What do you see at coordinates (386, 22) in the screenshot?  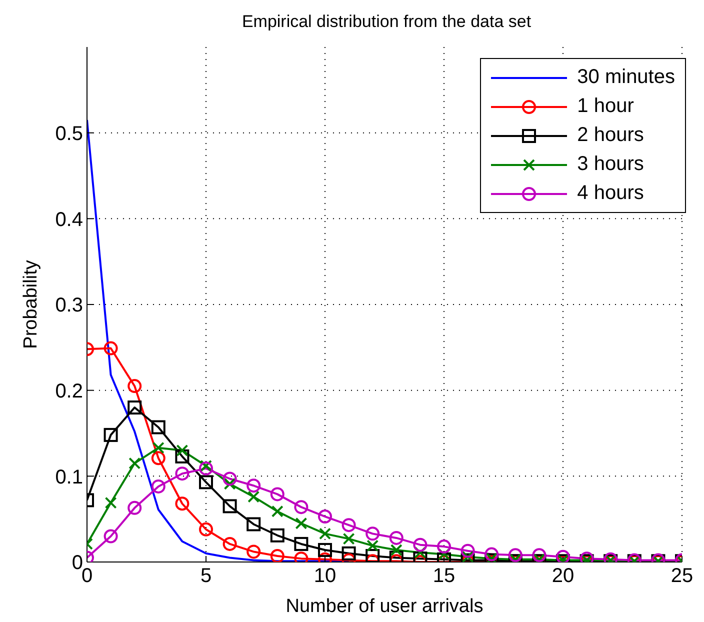 I see `chart-title: Empirical distribution from the data set` at bounding box center [386, 22].